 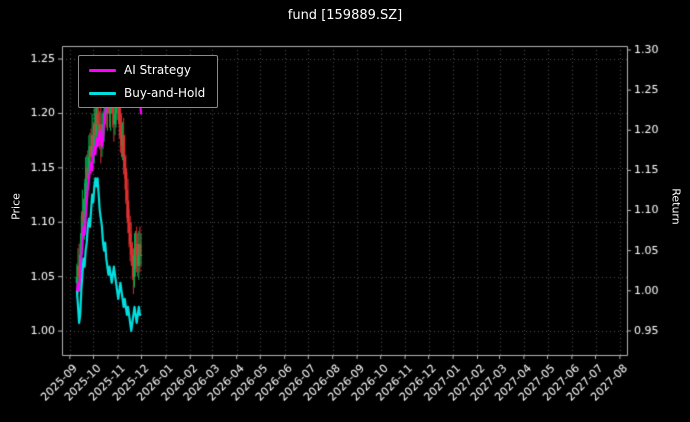 I want to click on legend-label-ai-strategy: AI Strategy, so click(x=157, y=70).